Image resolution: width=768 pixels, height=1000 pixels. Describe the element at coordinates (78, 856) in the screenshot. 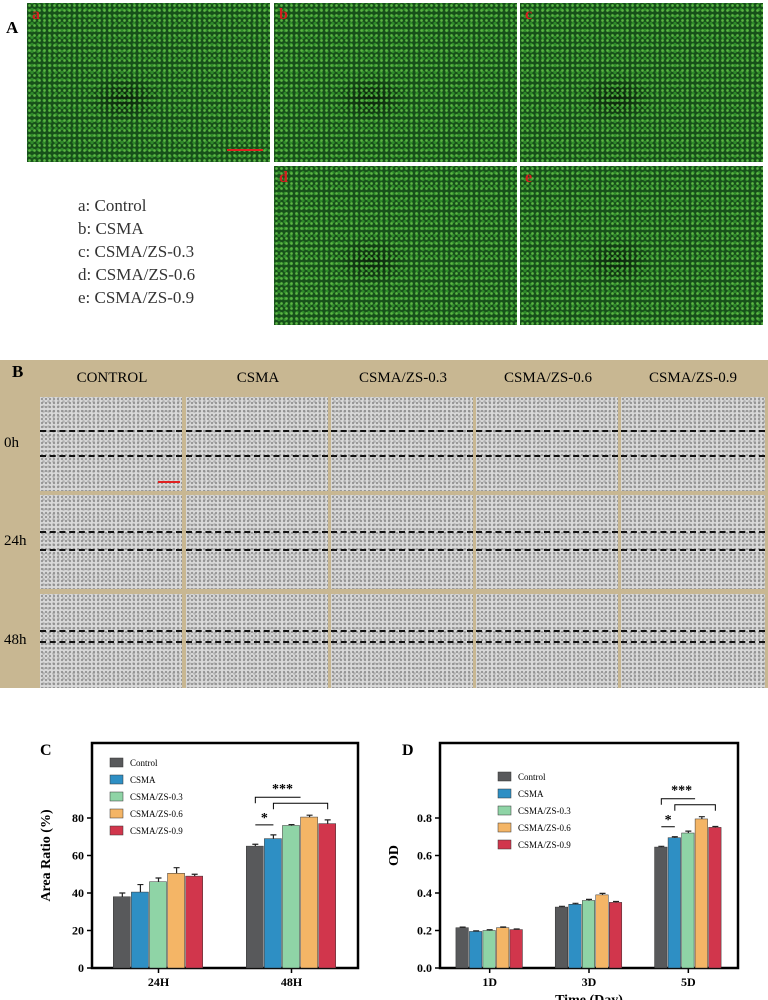

I see `y-tick-label: 60` at that location.